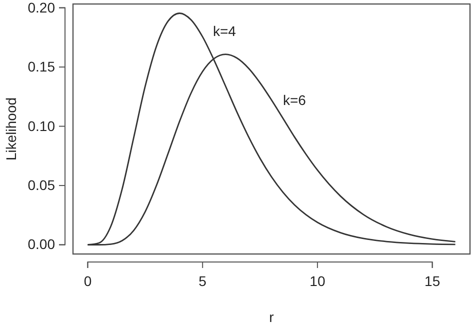 The width and height of the screenshot is (474, 331). What do you see at coordinates (318, 280) in the screenshot?
I see `x-tick-label: 10` at bounding box center [318, 280].